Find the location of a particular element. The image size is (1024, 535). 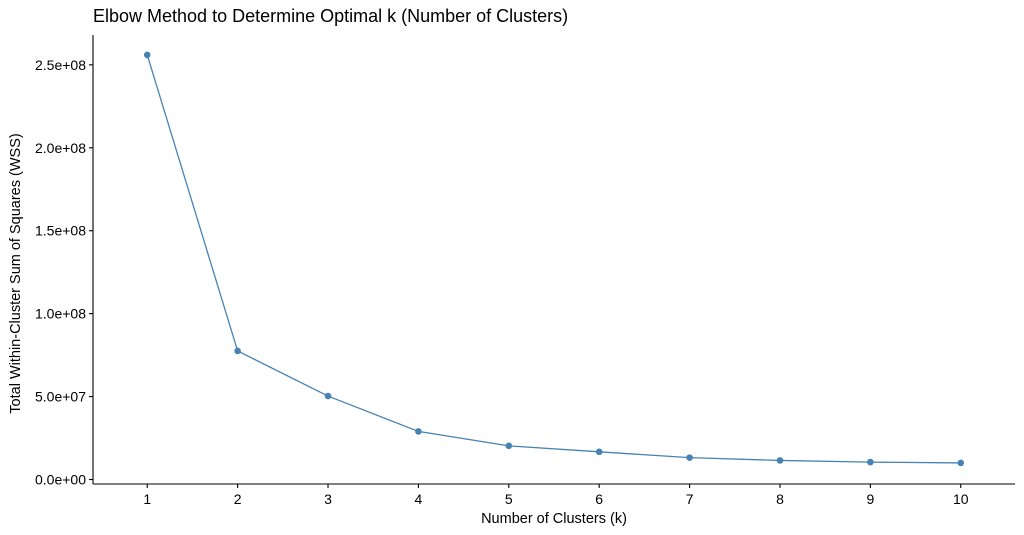

x-tick-label: 6 is located at coordinates (599, 499).